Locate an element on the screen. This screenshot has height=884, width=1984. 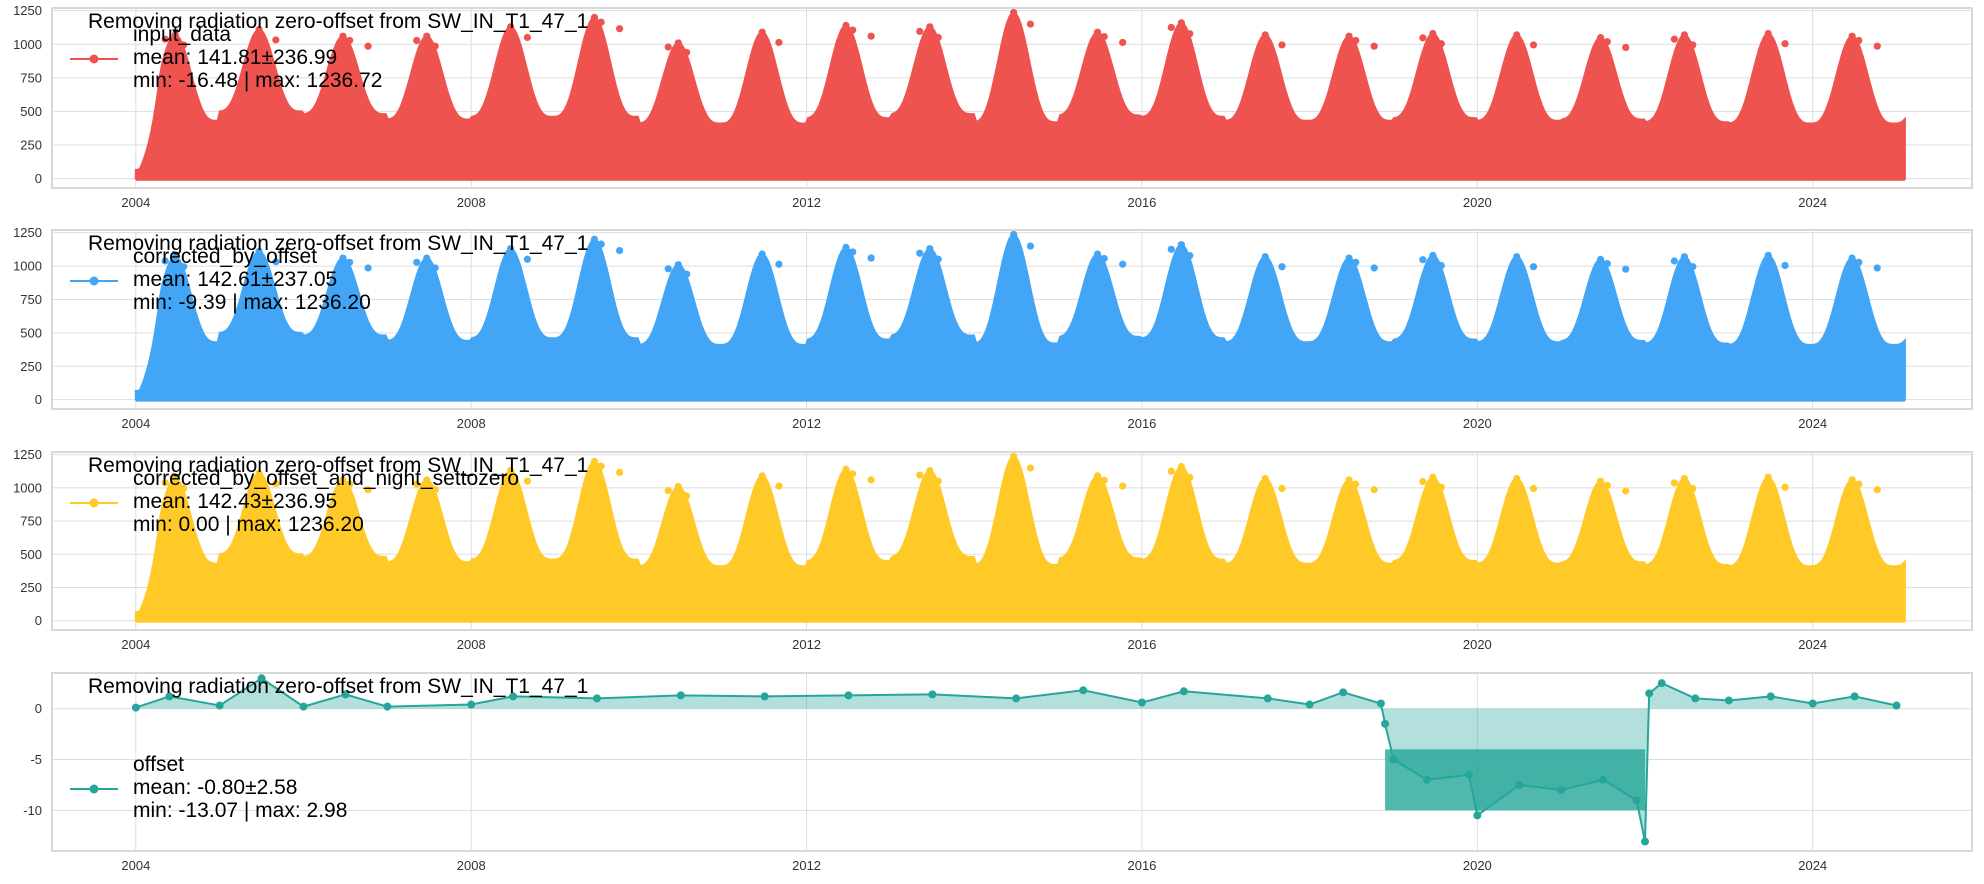
x-tick-label: 2024 is located at coordinates (1812, 202).